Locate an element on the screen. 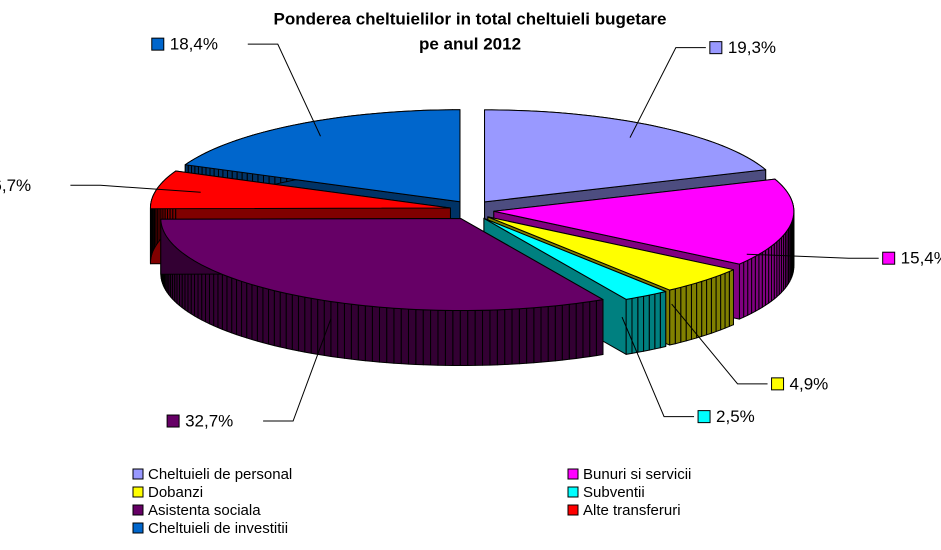  data-label: 18,4% is located at coordinates (194, 44).